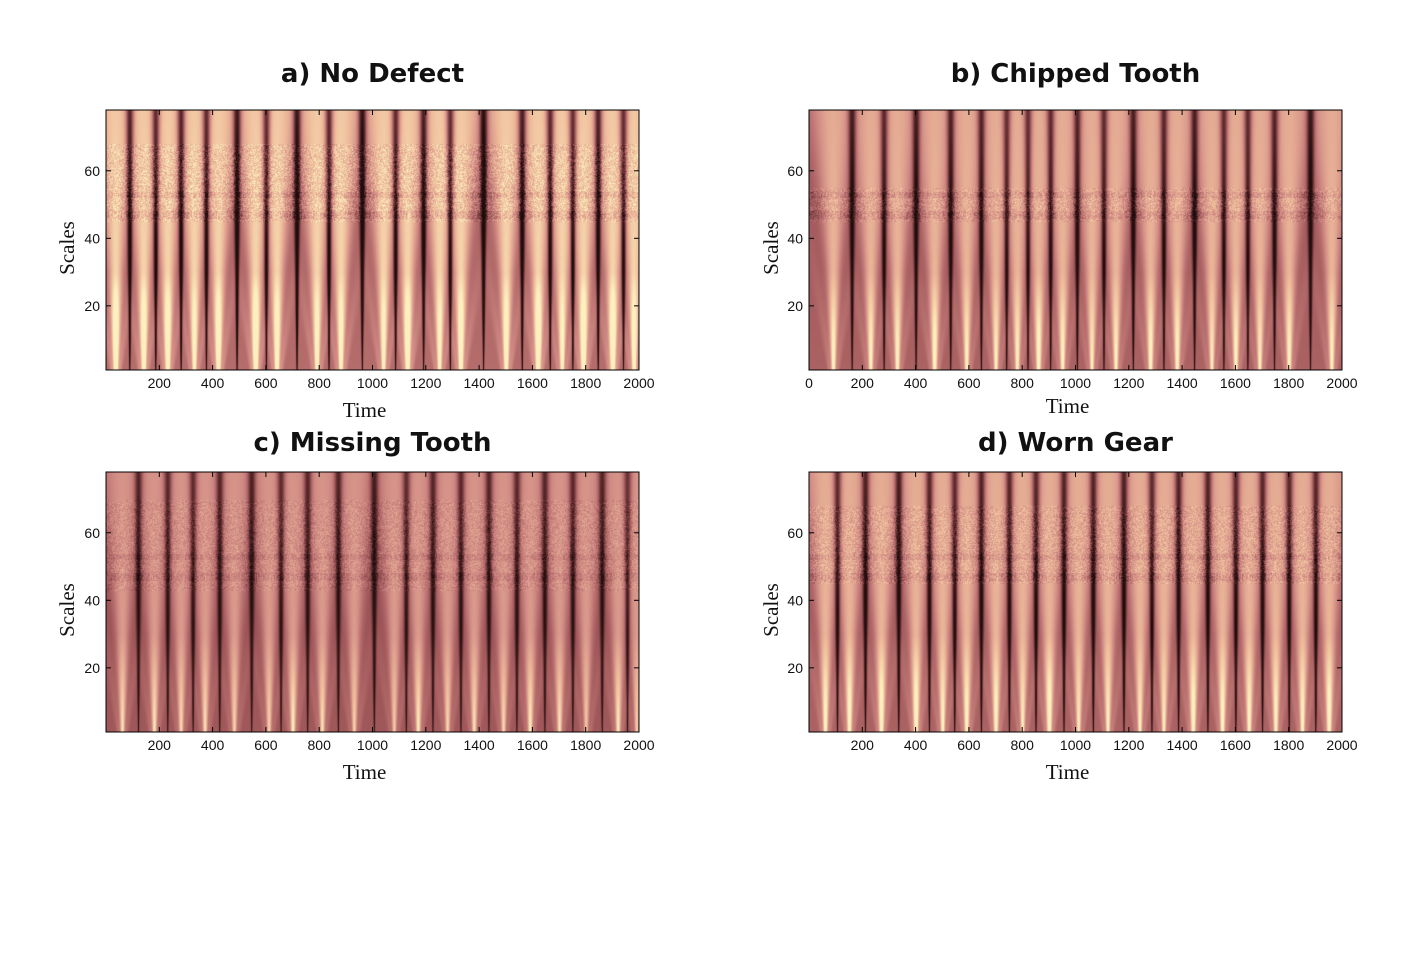 Image resolution: width=1409 pixels, height=964 pixels. I want to click on x-tick-label: 0, so click(809, 383).